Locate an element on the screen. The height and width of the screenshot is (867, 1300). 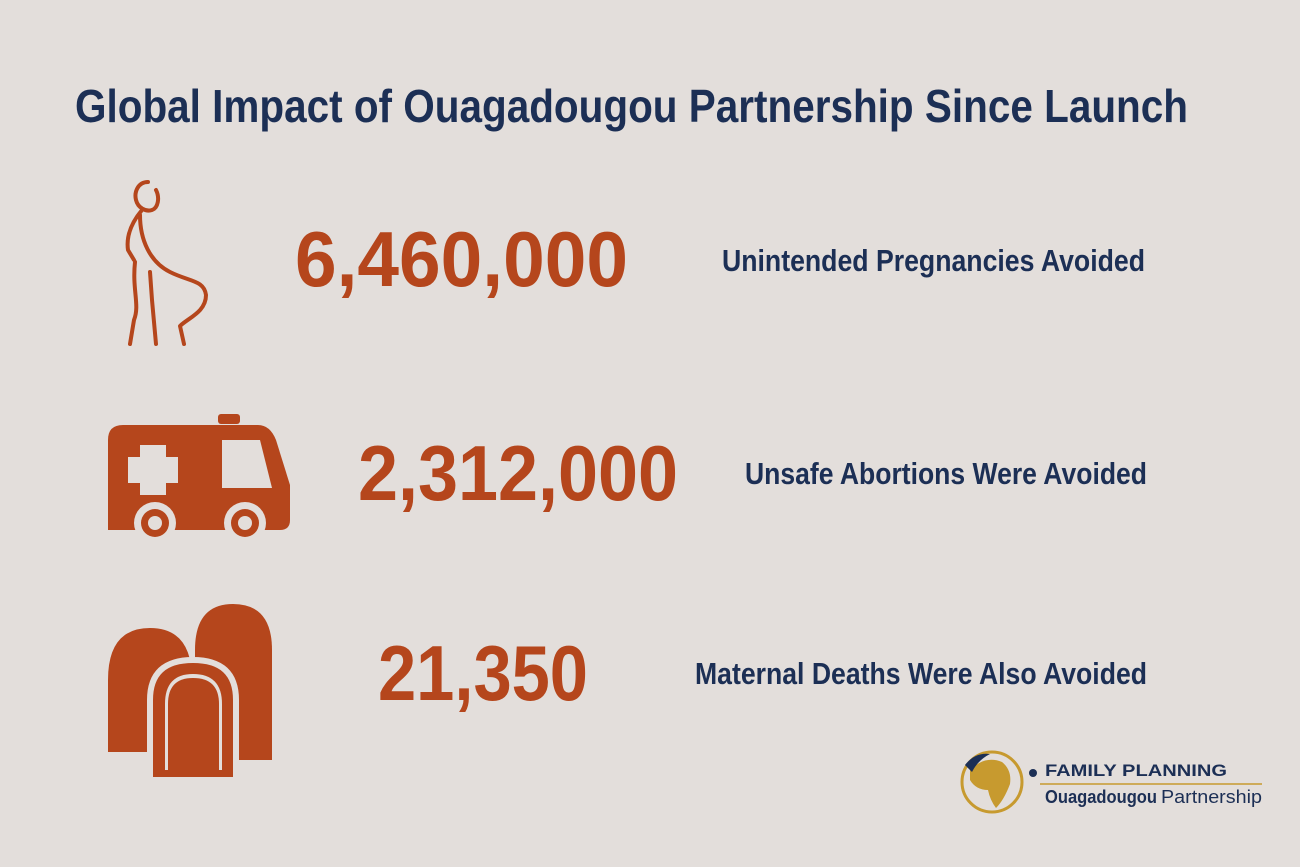
stat-label: Unintended Pregnancies Avoided is located at coordinates (933, 260).